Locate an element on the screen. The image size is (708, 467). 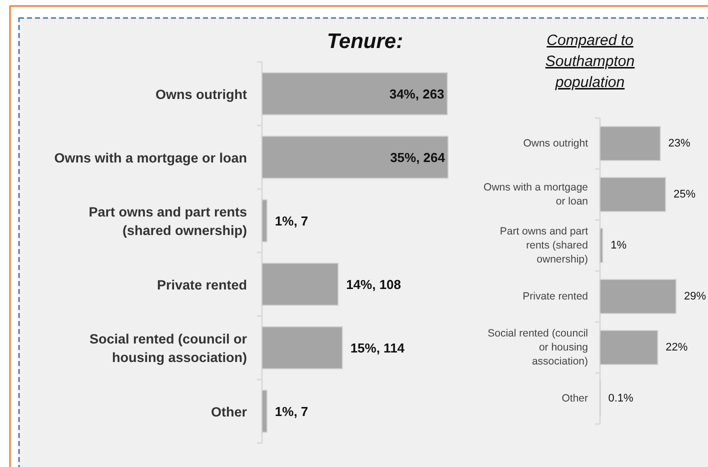
chart-title: Tenure: is located at coordinates (365, 41).